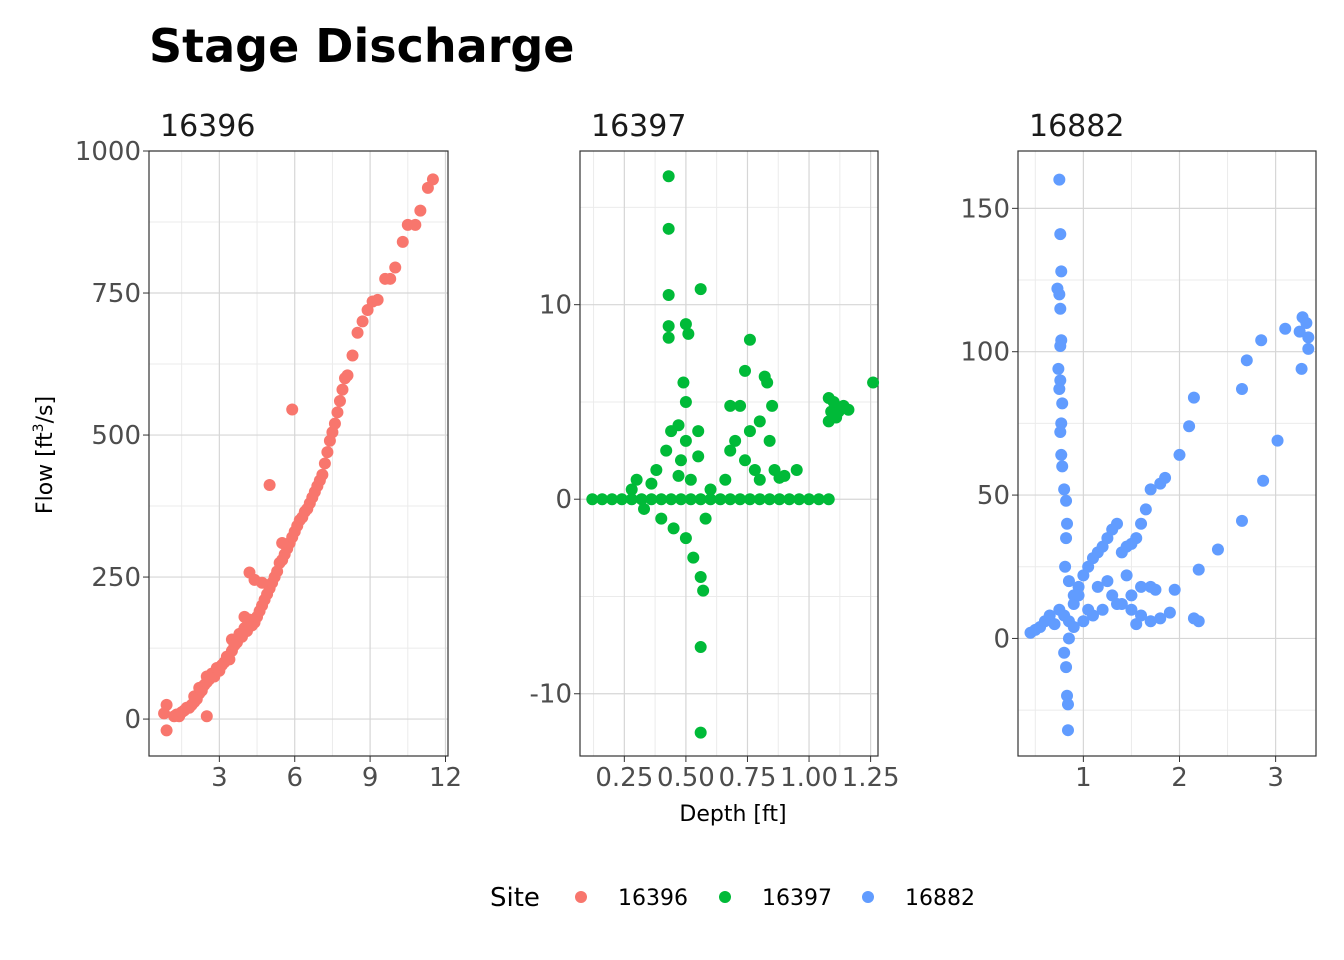 Image resolution: width=1344 pixels, height=960 pixels. I want to click on panel-title: 16882, so click(1076, 126).